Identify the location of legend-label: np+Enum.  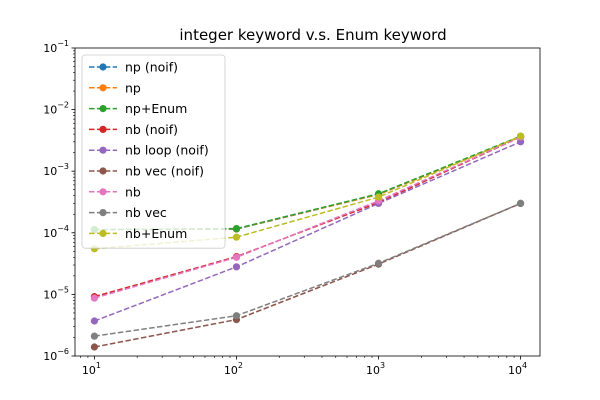
(156, 108).